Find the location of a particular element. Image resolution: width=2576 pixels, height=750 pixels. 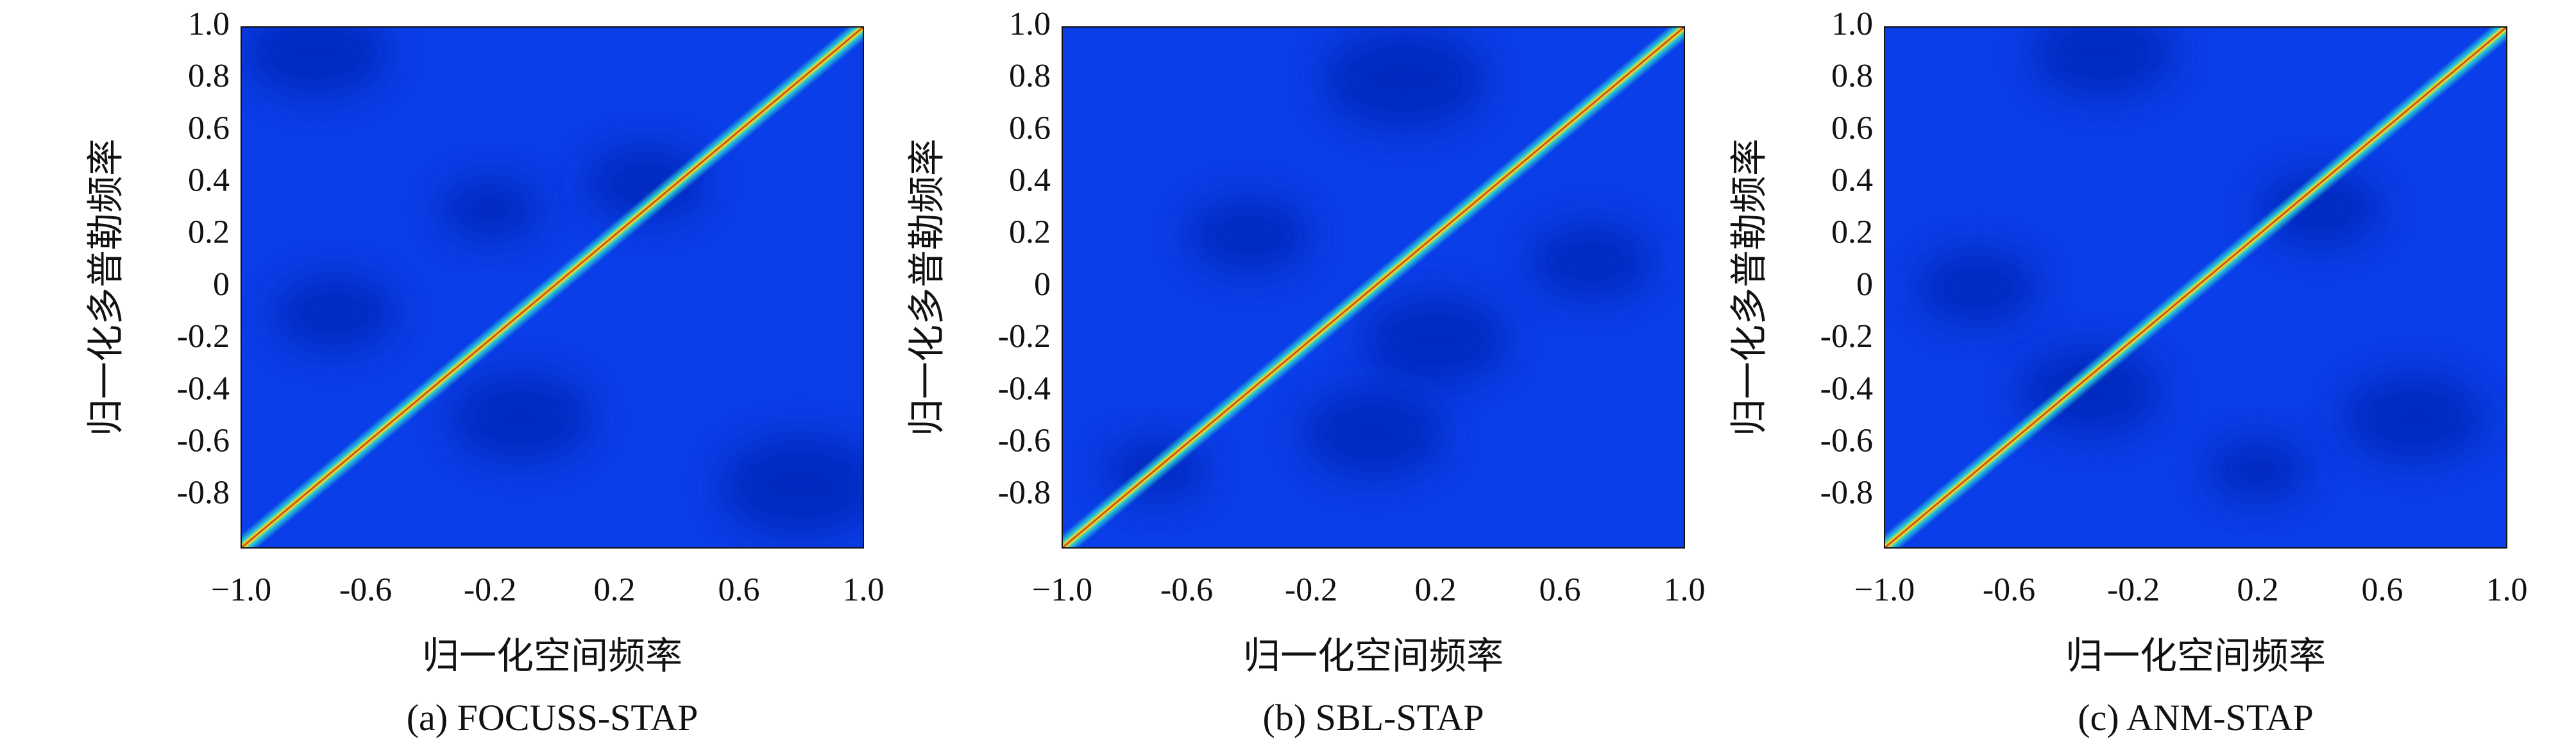

panel-caption: (c) ANM-STAP is located at coordinates (2196, 717).